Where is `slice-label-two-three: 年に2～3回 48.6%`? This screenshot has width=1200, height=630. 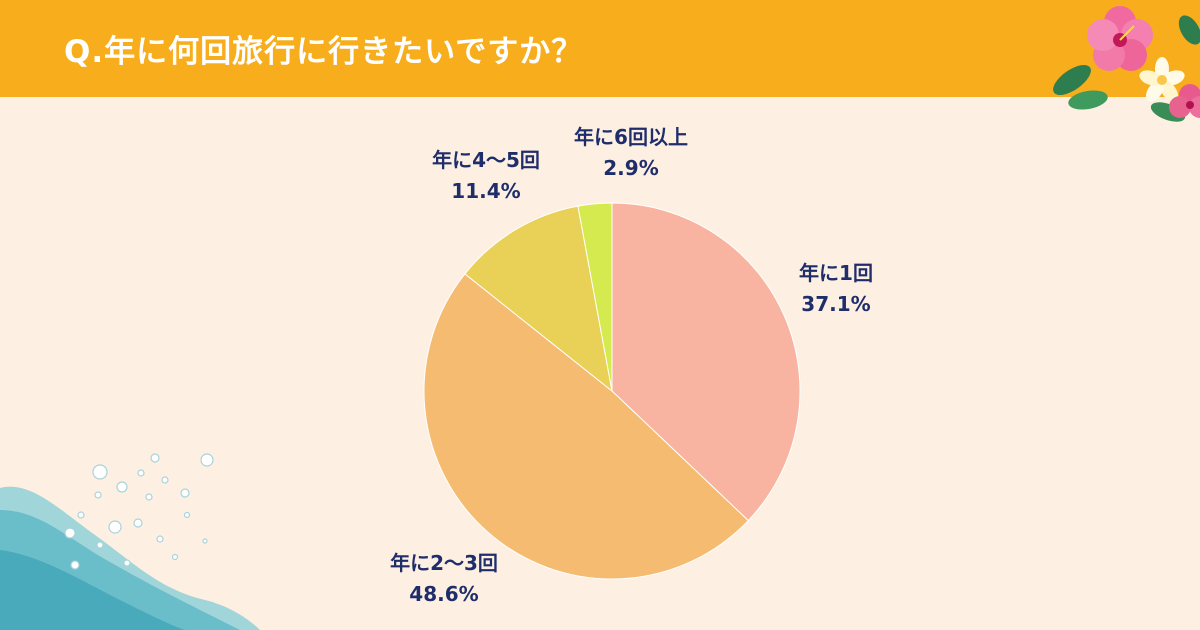 slice-label-two-three: 年に2～3回 48.6% is located at coordinates (444, 579).